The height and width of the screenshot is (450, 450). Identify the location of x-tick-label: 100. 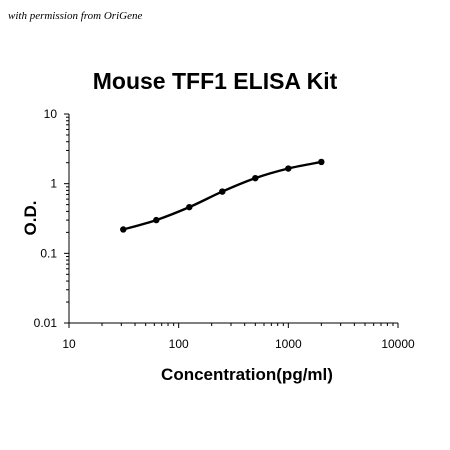
(179, 344).